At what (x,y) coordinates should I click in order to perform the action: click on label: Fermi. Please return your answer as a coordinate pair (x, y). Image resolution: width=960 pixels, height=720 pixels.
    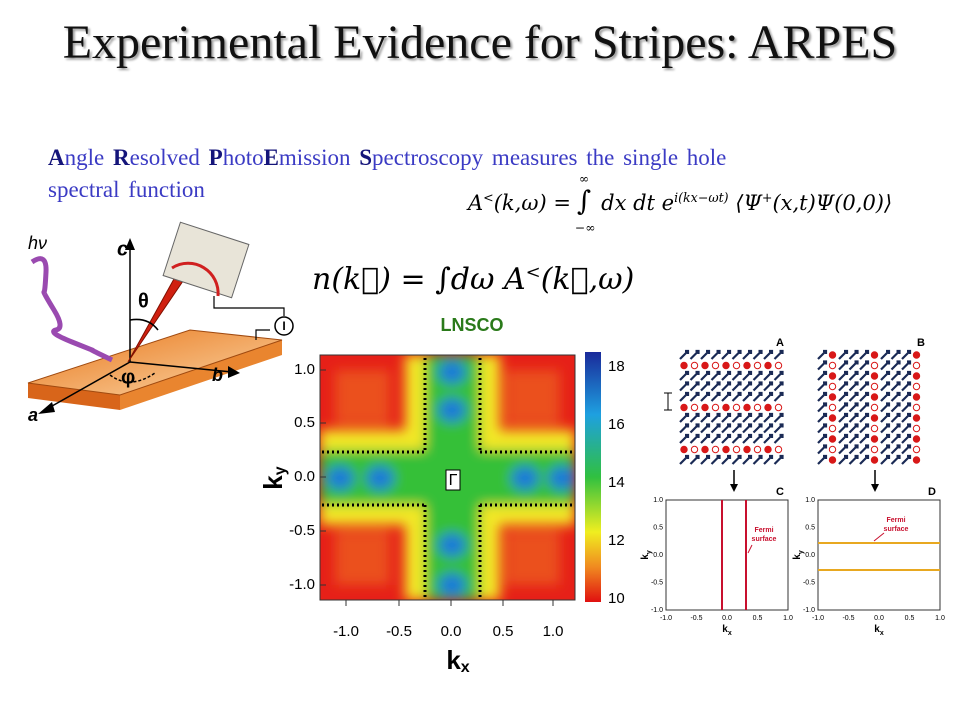
    Looking at the image, I should click on (763, 530).